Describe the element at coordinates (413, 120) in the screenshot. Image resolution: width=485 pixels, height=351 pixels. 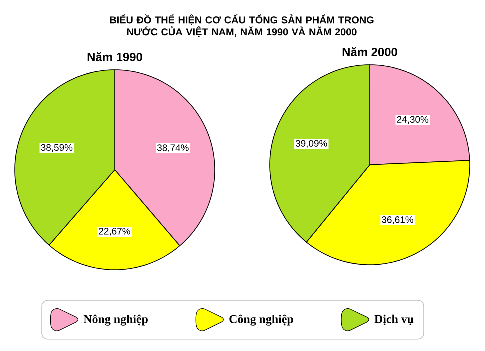
I see `data-label: 24,30%` at that location.